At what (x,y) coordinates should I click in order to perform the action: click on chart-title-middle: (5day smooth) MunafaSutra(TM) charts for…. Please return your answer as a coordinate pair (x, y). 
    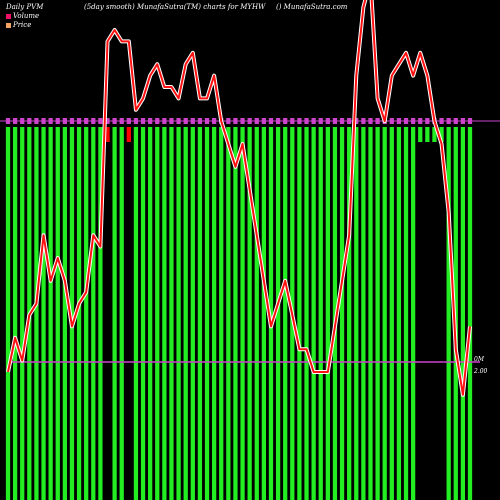
    Looking at the image, I should click on (175, 7).